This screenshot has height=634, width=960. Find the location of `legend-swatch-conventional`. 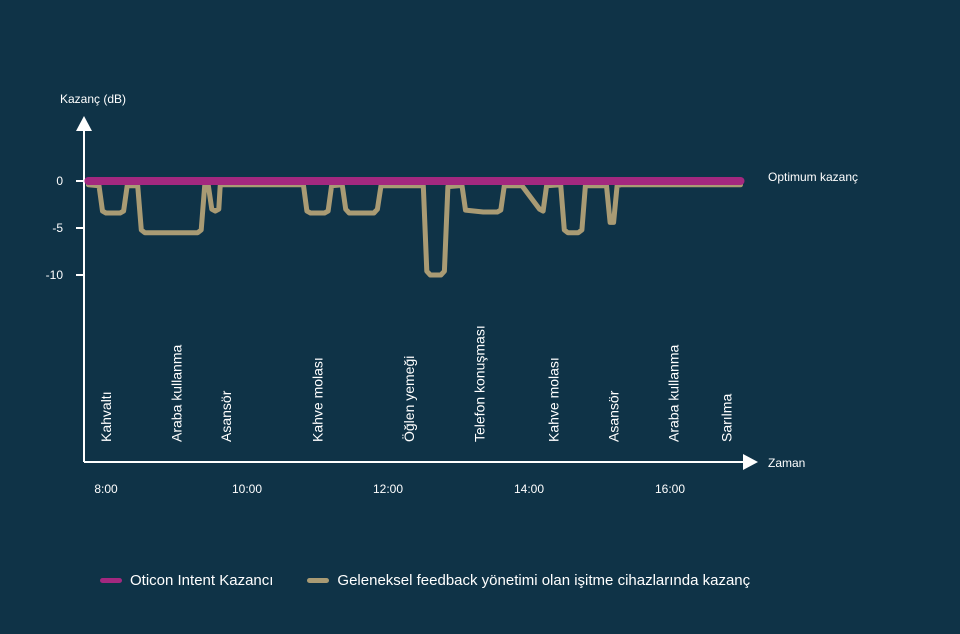

legend-swatch-conventional is located at coordinates (318, 580).